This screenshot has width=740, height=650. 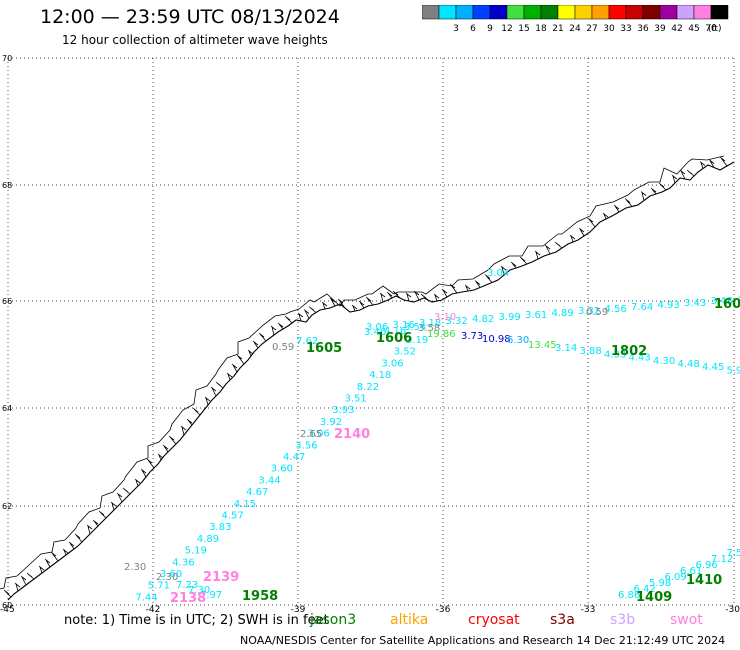 I want to click on scale-tick-label: 33, so click(x=625, y=29).